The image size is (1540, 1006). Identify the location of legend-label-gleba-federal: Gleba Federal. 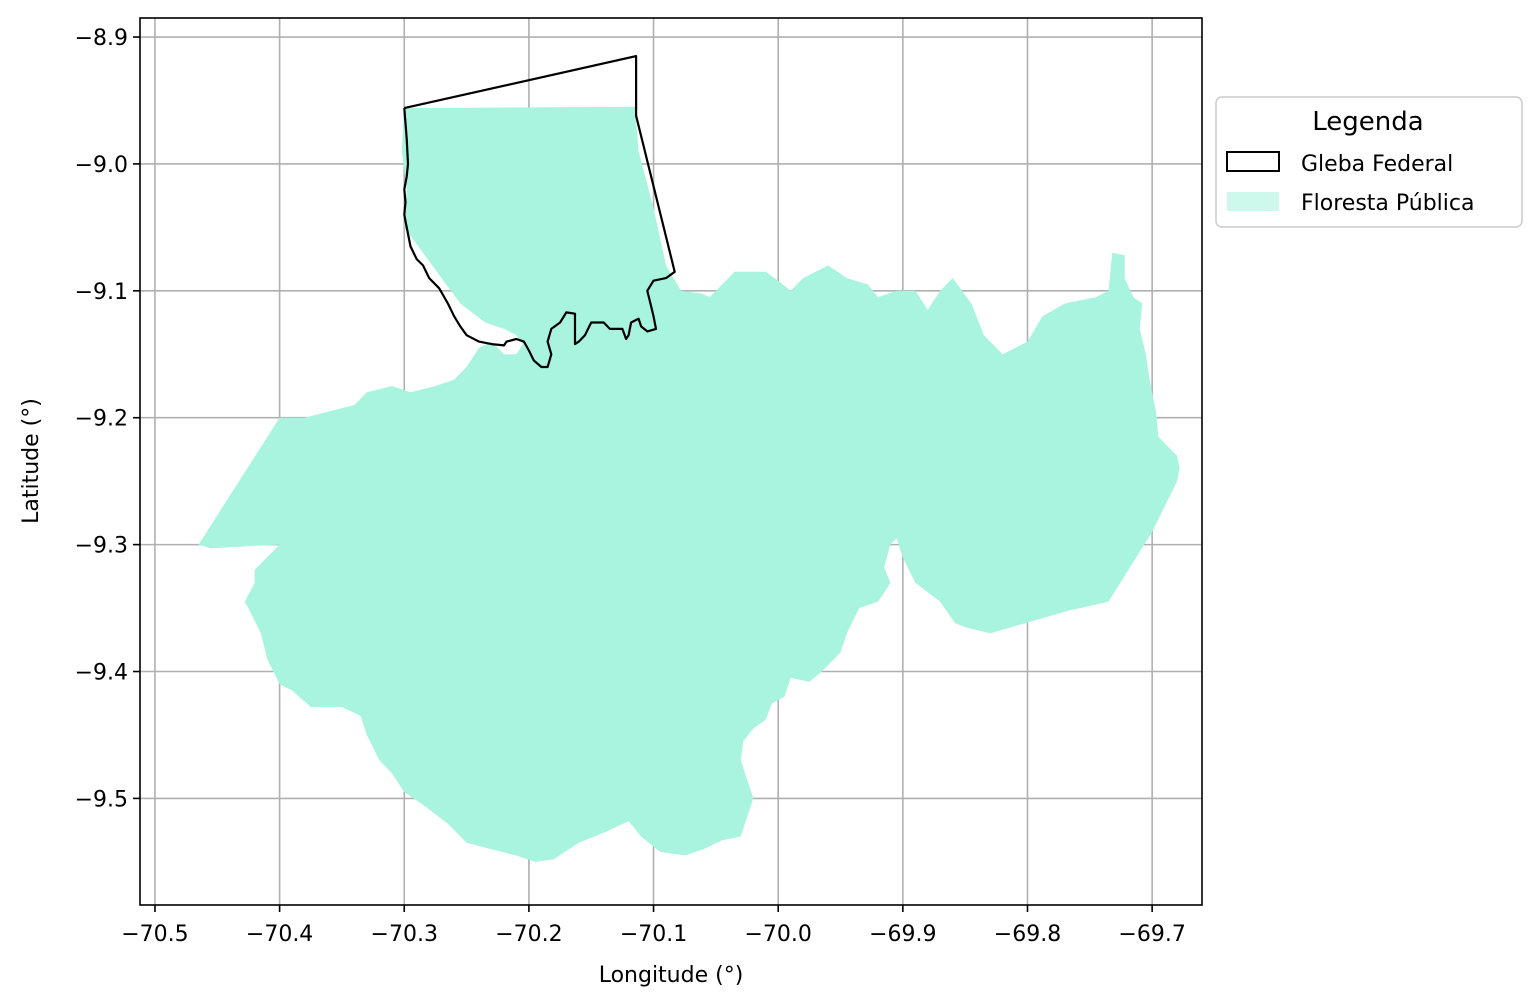
(1377, 164).